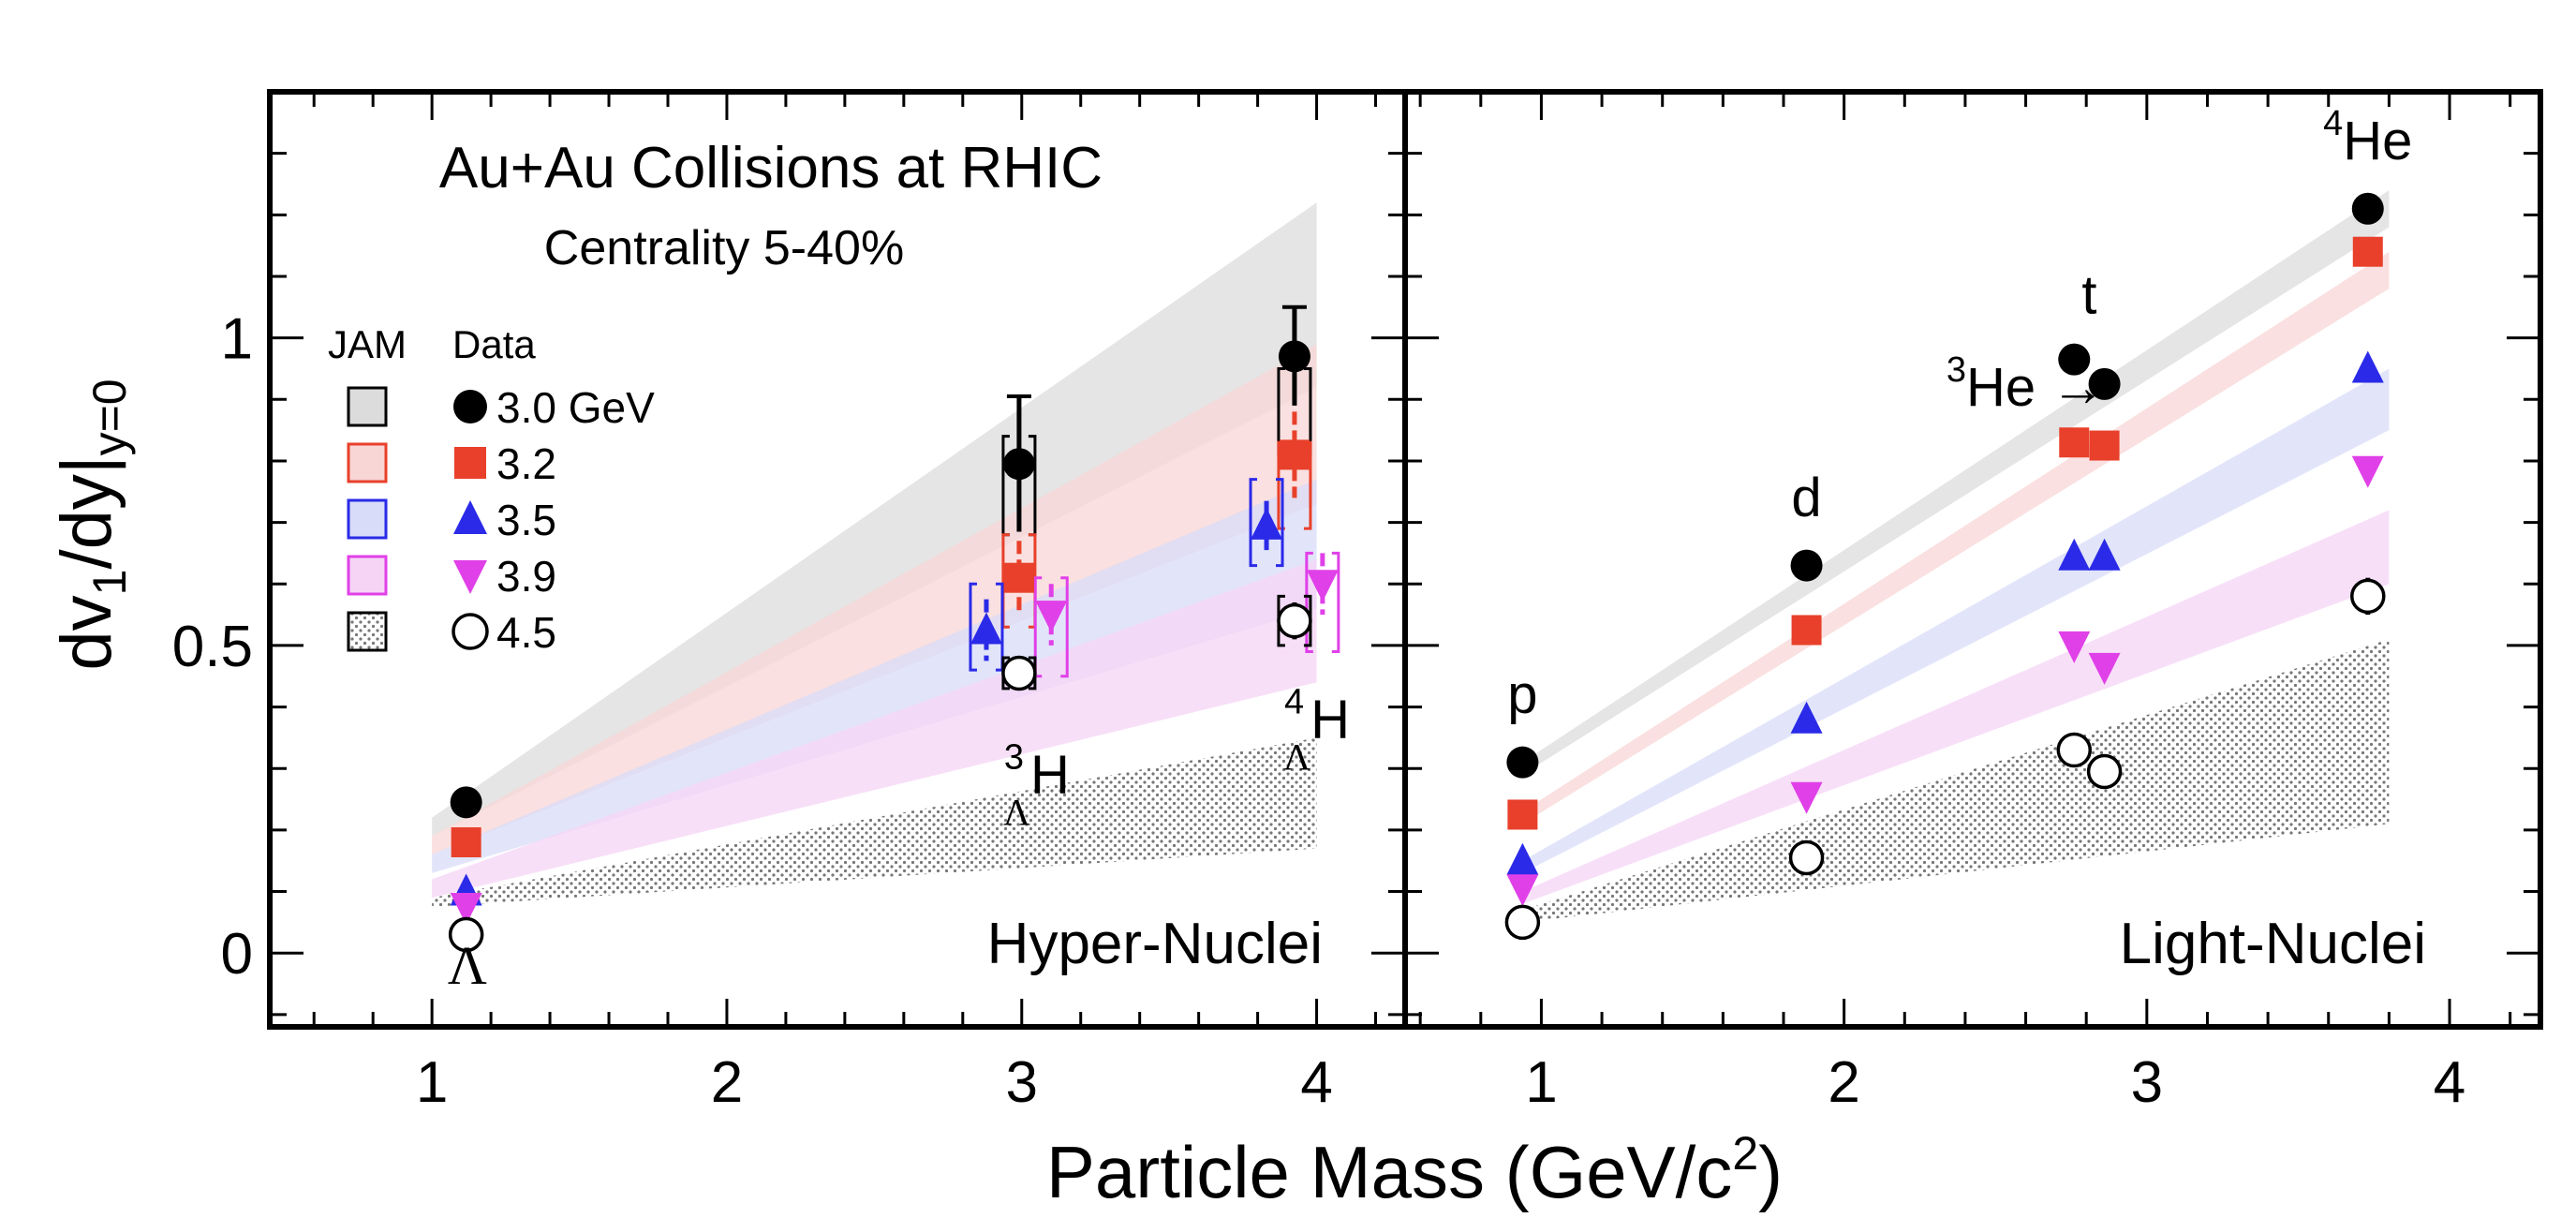 This screenshot has height=1218, width=2576. I want to click on y-tick-label: 0, so click(237, 954).